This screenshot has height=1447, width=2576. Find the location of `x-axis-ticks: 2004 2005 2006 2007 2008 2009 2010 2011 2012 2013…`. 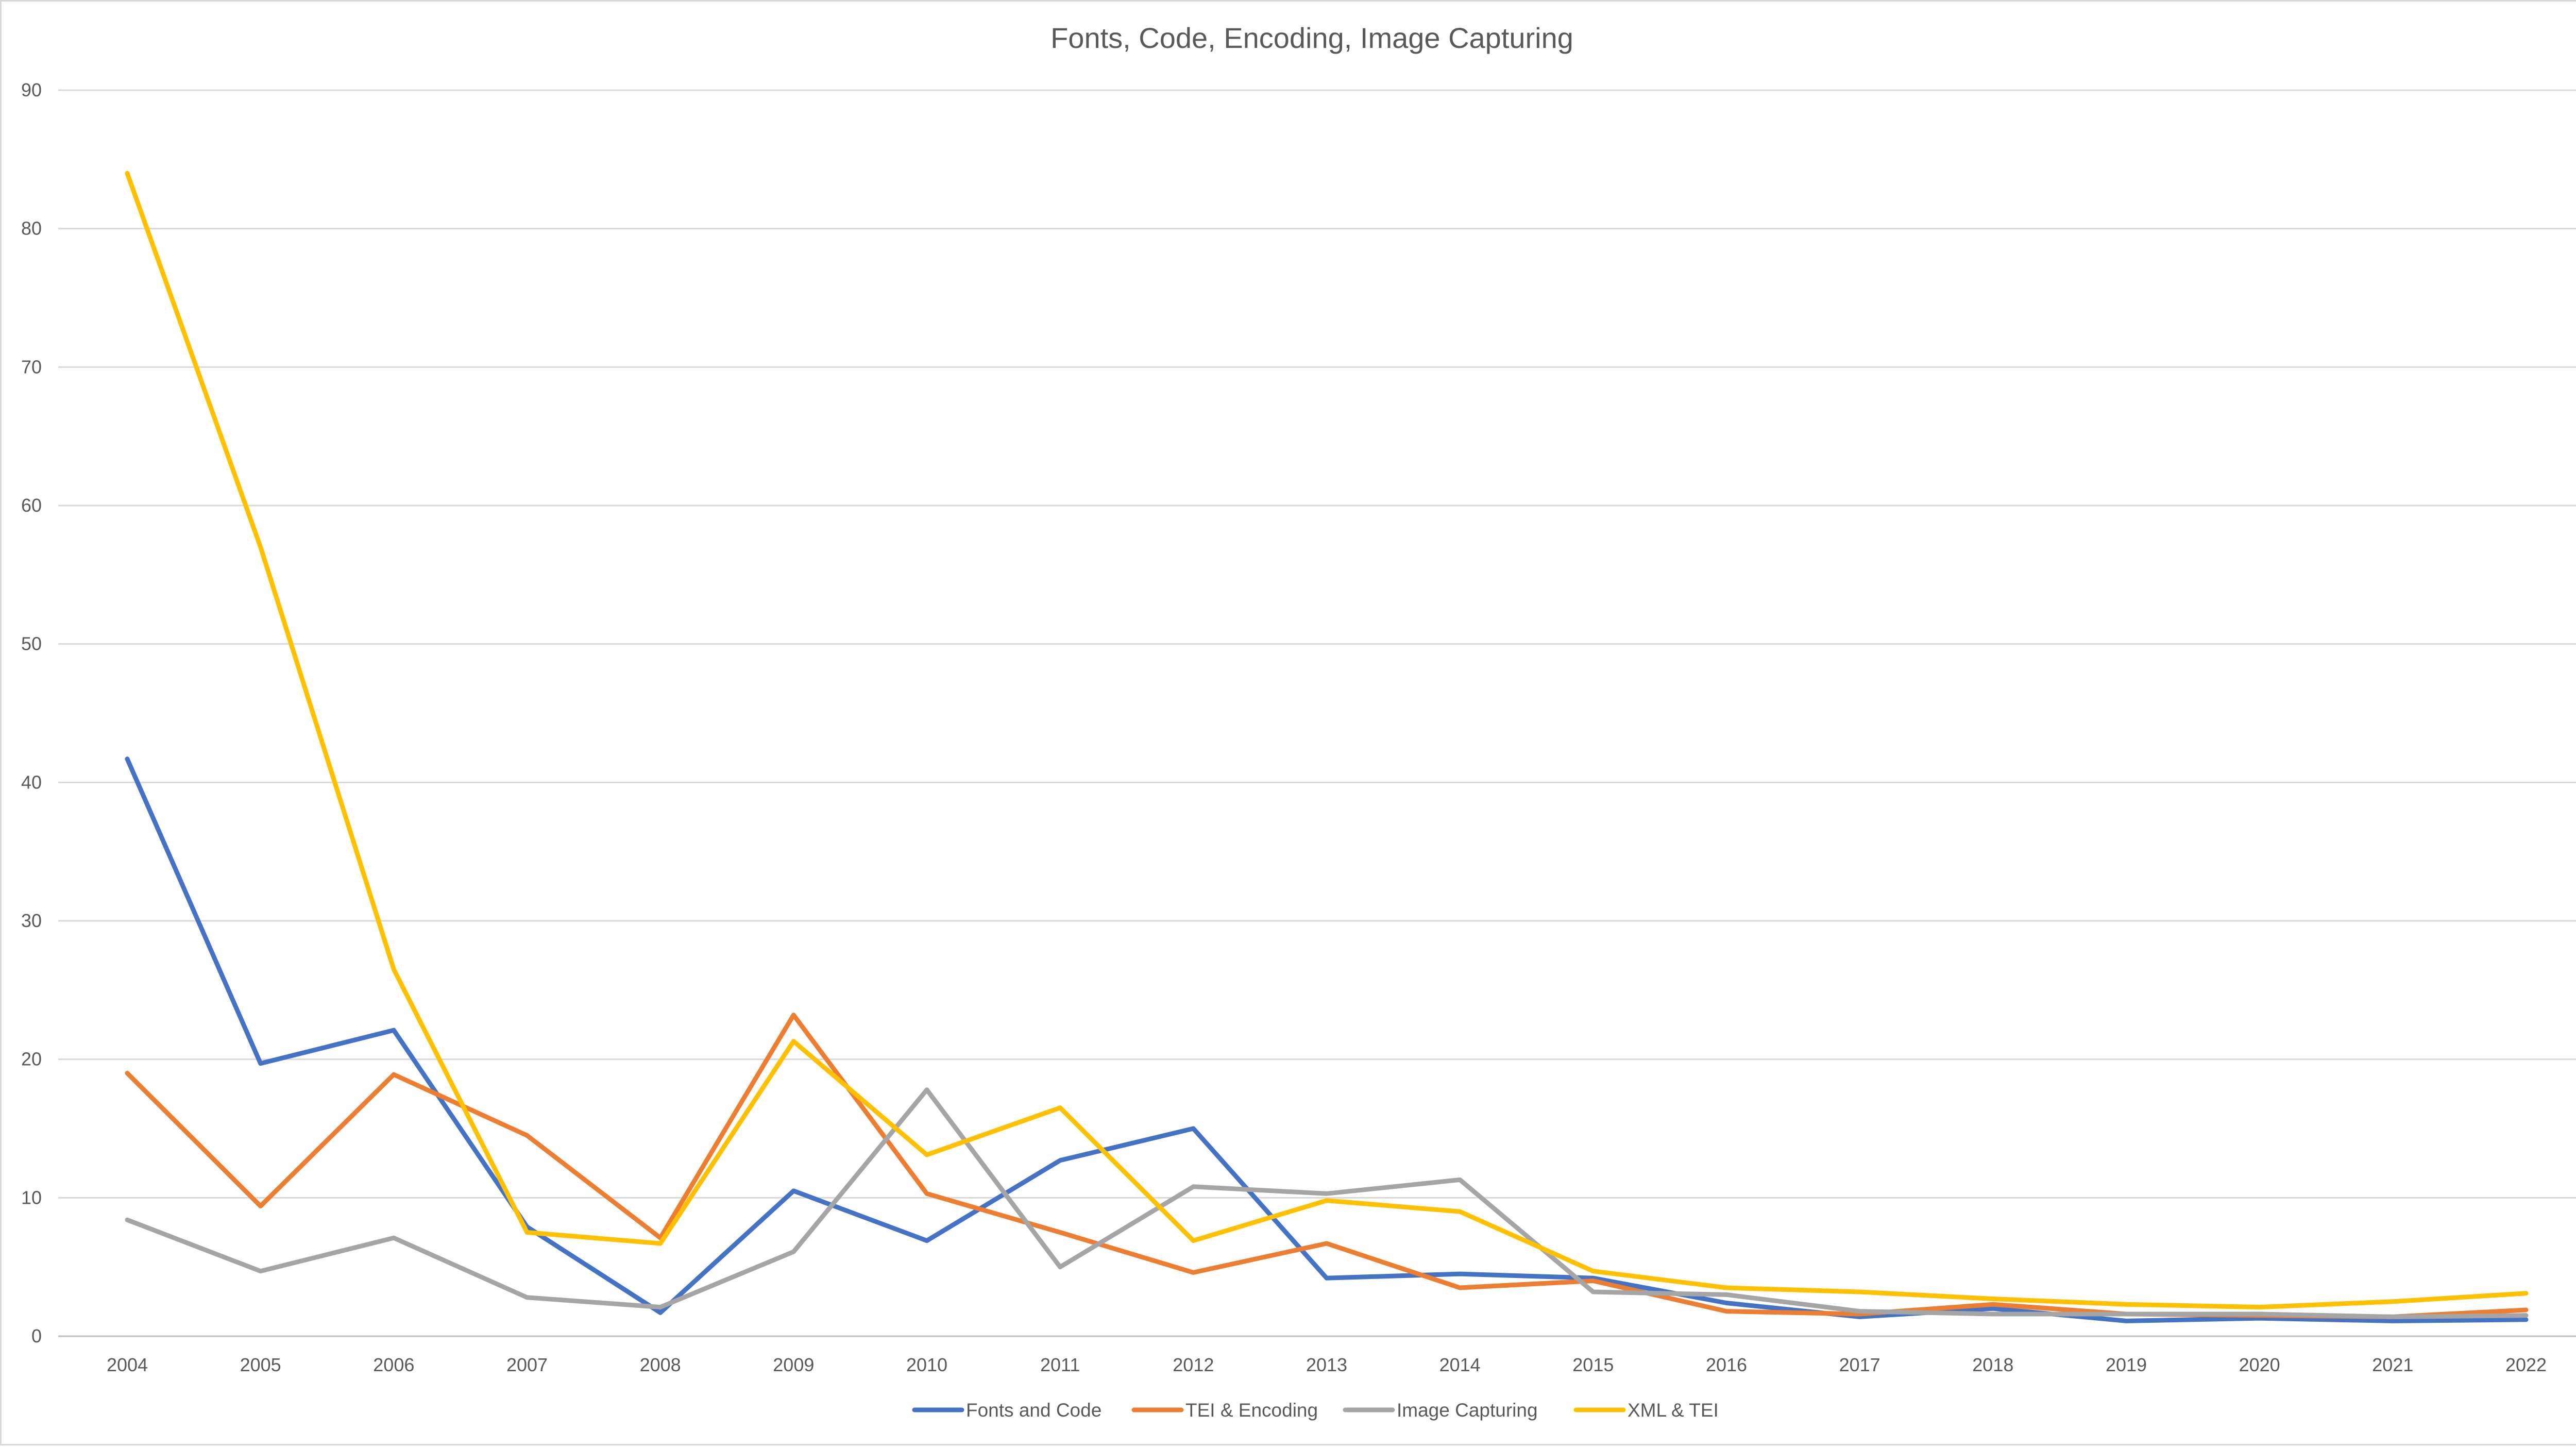

x-axis-ticks: 2004 2005 2006 2007 2008 2009 2010 2011 2012 2013… is located at coordinates (1327, 1364).